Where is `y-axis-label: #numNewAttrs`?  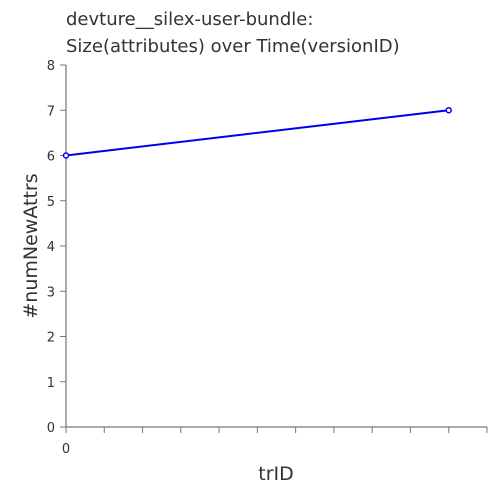 y-axis-label: #numNewAttrs is located at coordinates (31, 245).